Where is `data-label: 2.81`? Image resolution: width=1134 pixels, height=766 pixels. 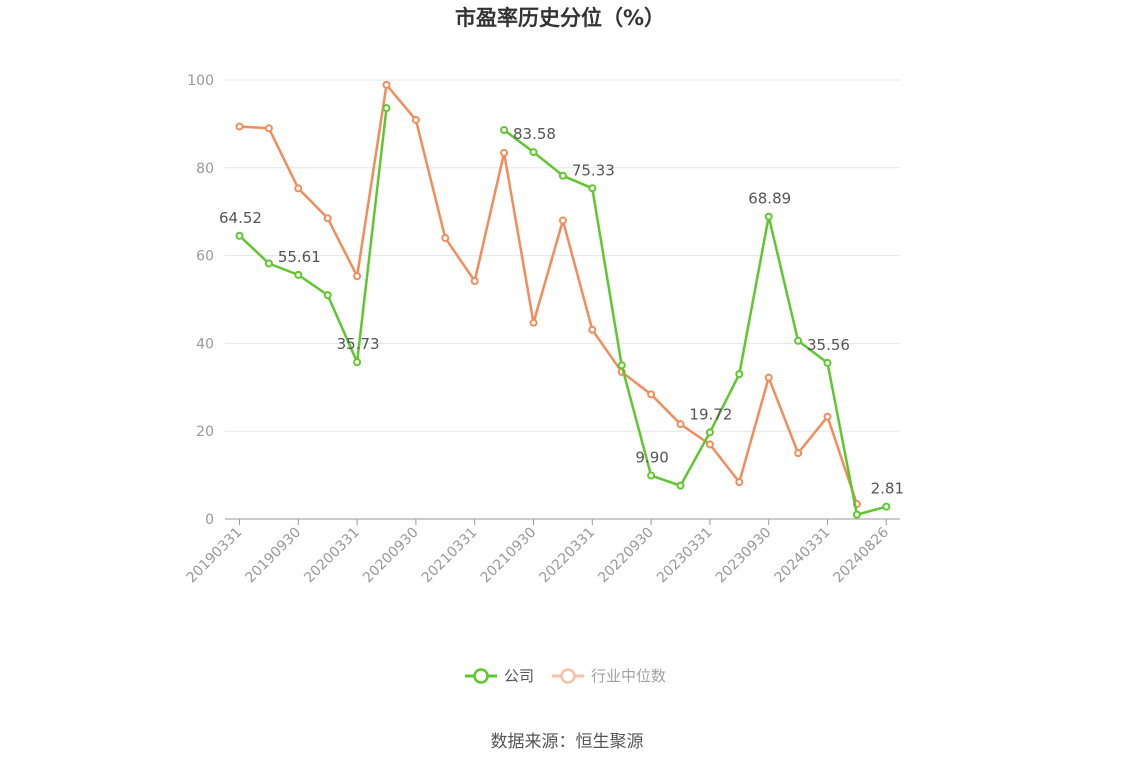
data-label: 2.81 is located at coordinates (887, 489).